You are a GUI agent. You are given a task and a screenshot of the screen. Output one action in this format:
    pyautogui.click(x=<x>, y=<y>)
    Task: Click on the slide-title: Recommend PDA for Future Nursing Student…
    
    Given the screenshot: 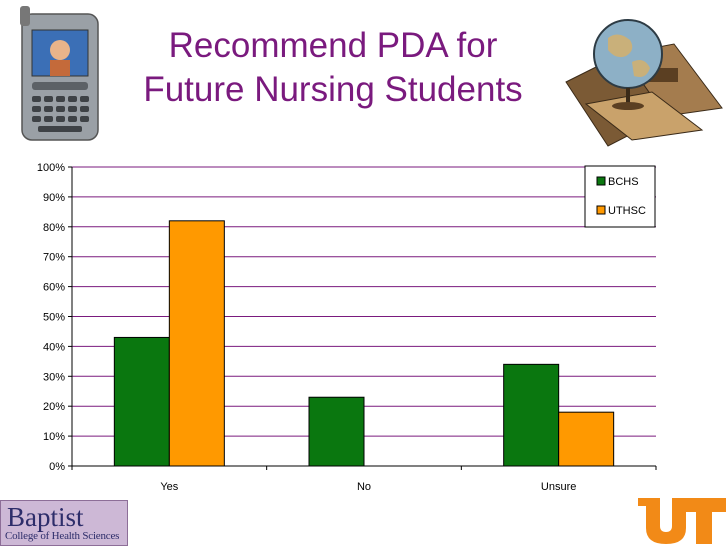 What is the action you would take?
    pyautogui.click(x=333, y=68)
    